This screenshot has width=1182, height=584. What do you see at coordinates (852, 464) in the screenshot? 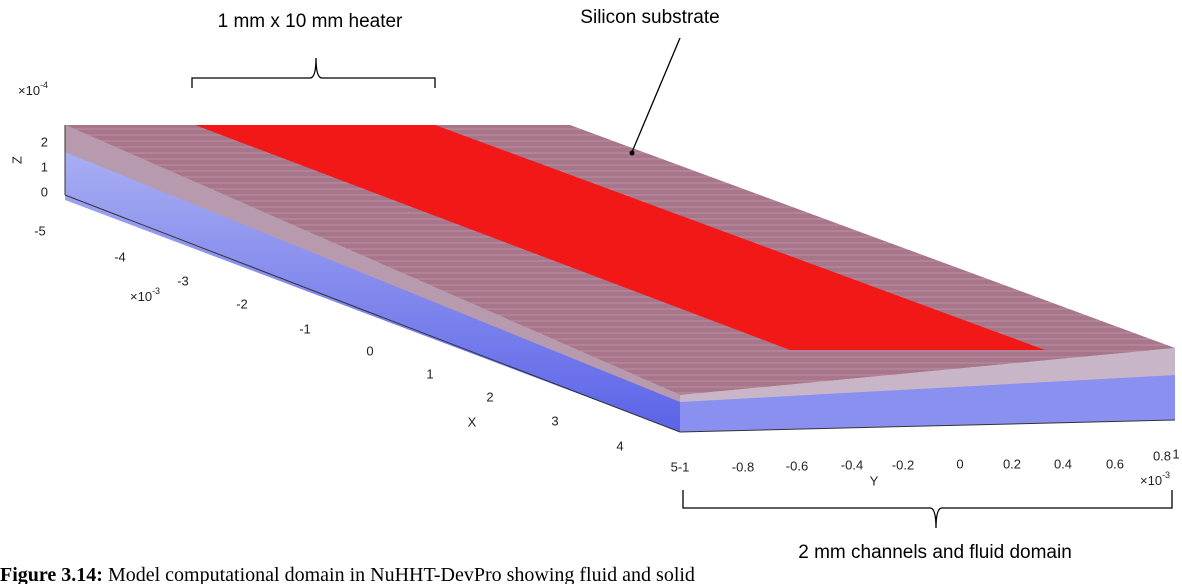
I see `y-tick-label: -0.4` at bounding box center [852, 464].